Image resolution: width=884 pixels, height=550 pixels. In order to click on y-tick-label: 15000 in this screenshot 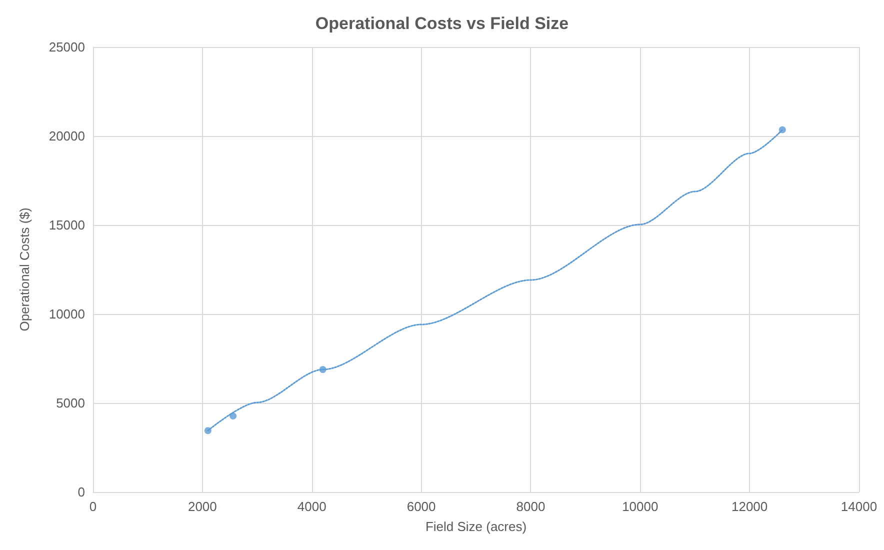, I will do `click(66, 225)`.